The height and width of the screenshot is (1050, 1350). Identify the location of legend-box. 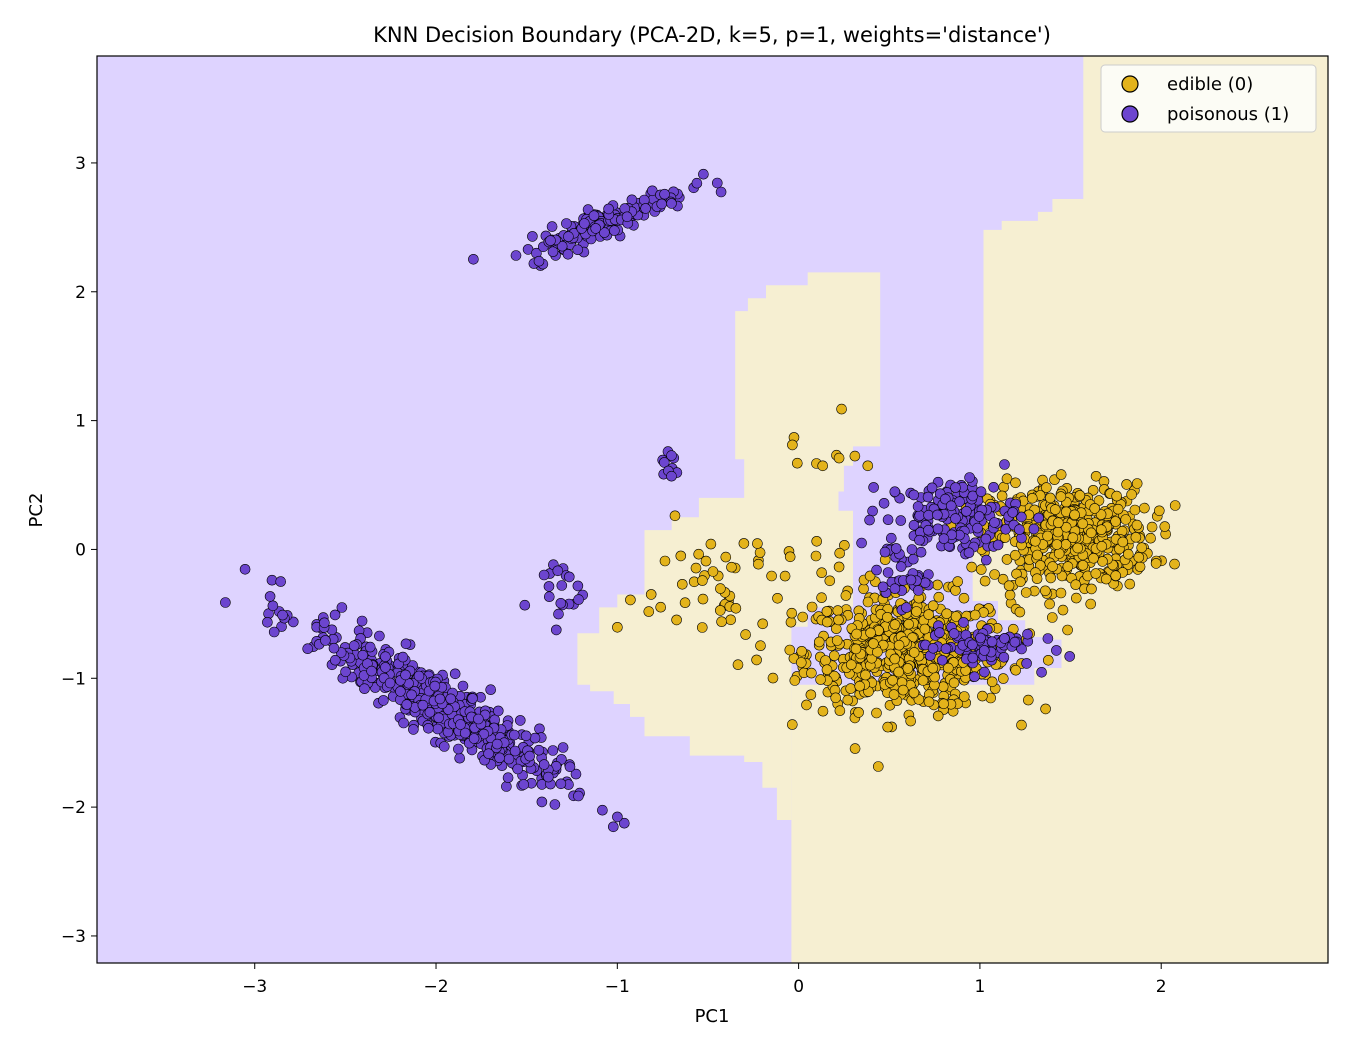
(1208, 98).